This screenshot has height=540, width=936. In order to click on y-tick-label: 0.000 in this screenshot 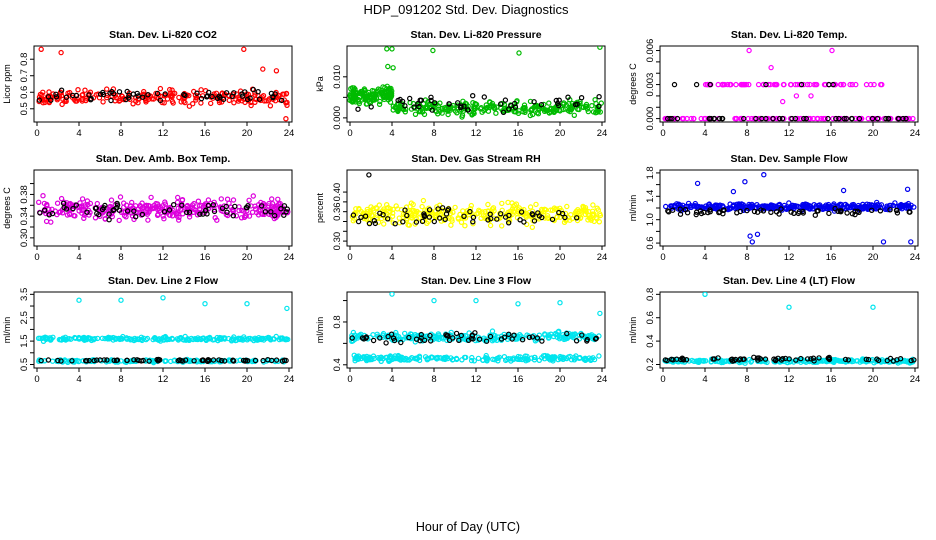, I will do `click(650, 119)`.